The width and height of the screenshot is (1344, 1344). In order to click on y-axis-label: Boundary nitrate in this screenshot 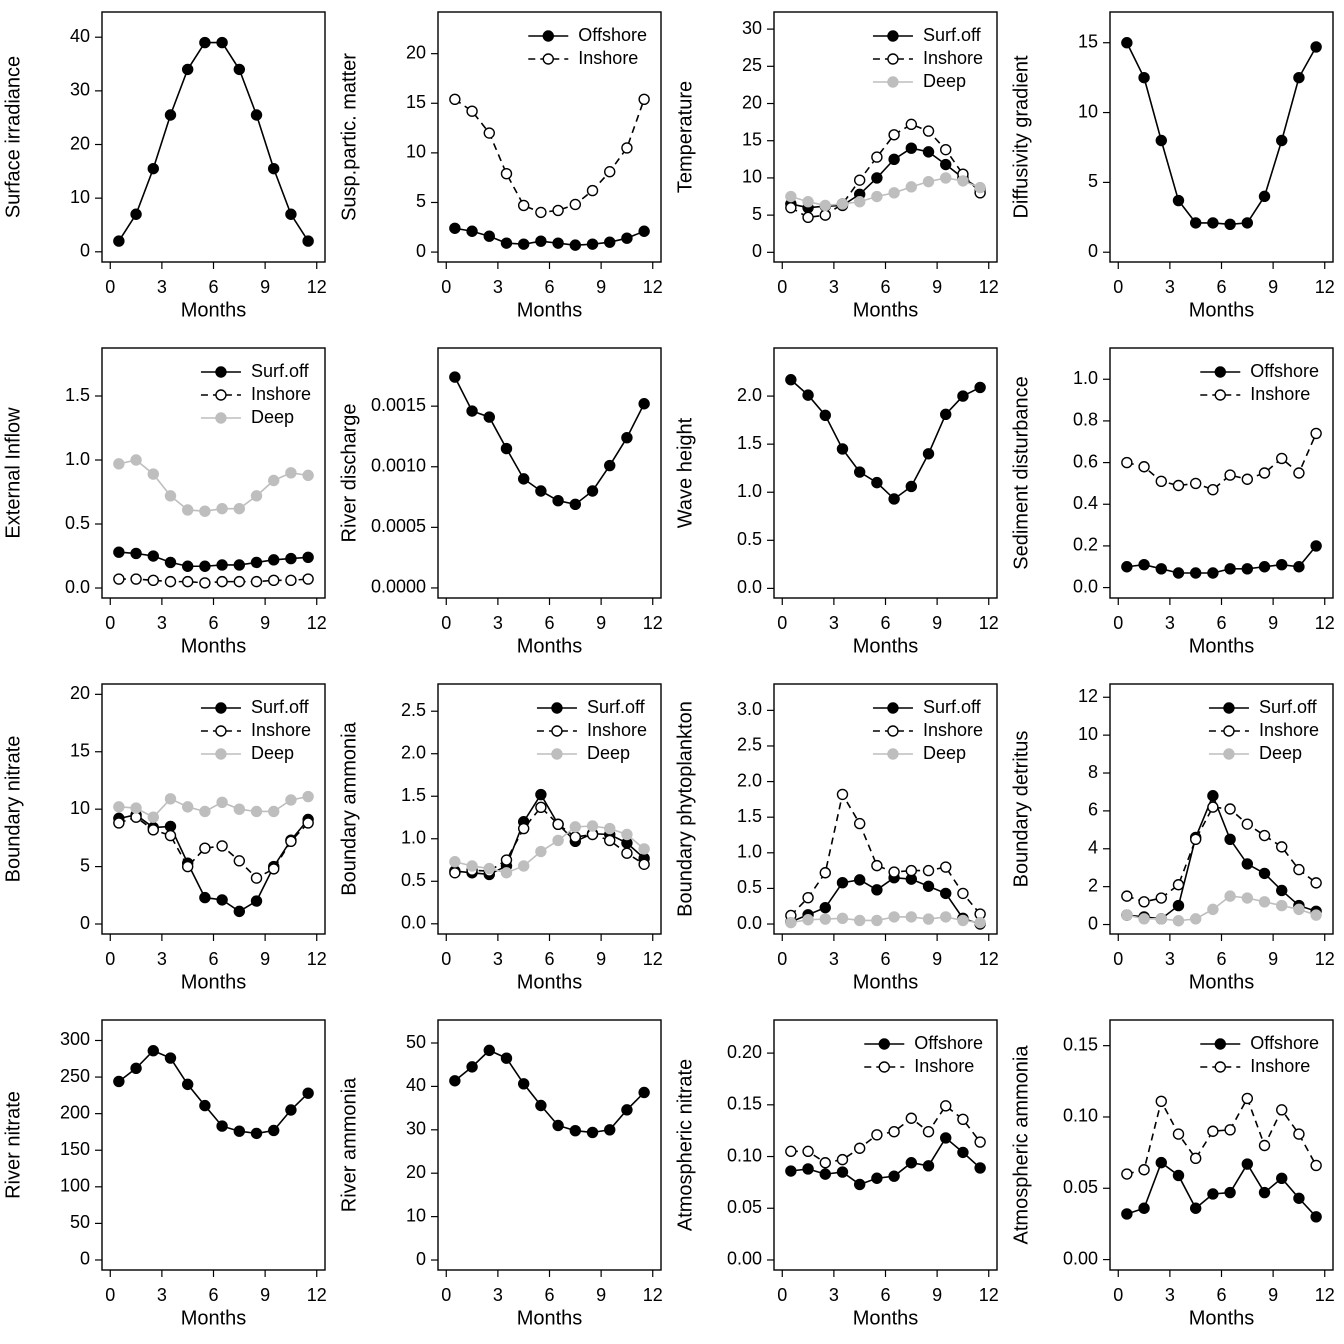, I will do `click(13, 809)`.